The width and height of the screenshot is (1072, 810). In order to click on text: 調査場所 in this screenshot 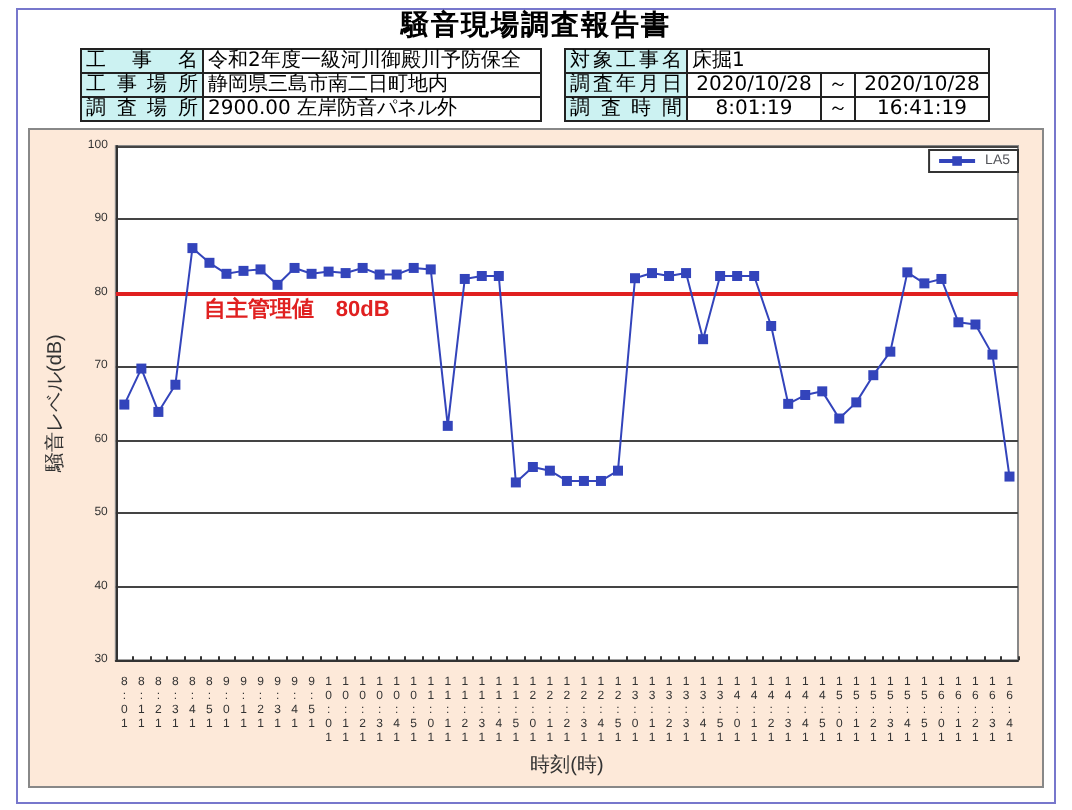, I will do `click(142, 109)`.